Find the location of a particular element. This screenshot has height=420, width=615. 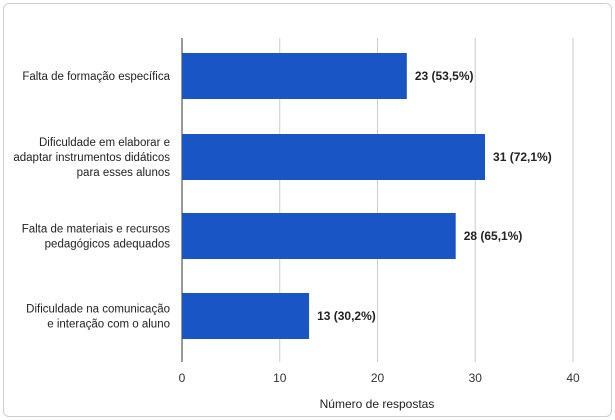

data-label: 23 (53,5%) is located at coordinates (444, 76).